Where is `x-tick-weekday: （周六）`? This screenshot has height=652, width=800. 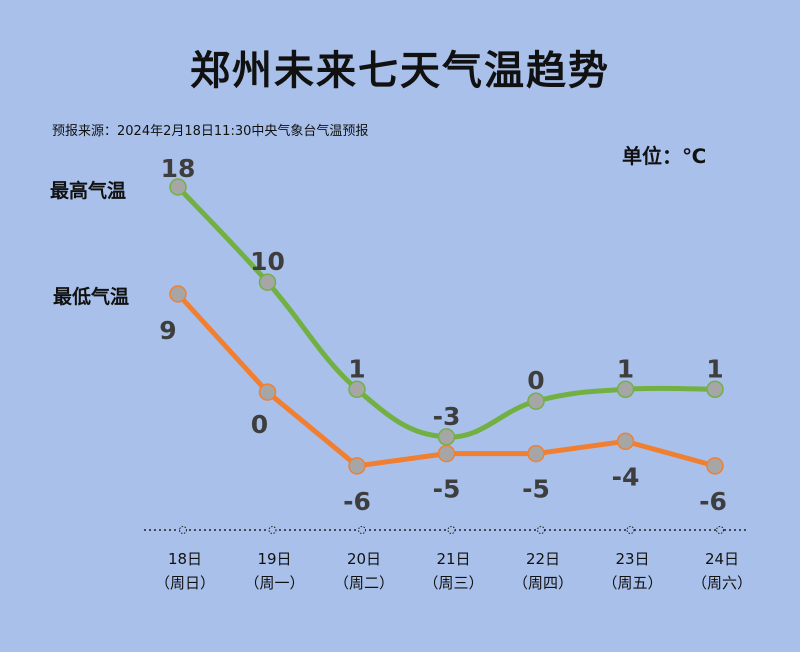
x-tick-weekday: （周六） is located at coordinates (722, 583).